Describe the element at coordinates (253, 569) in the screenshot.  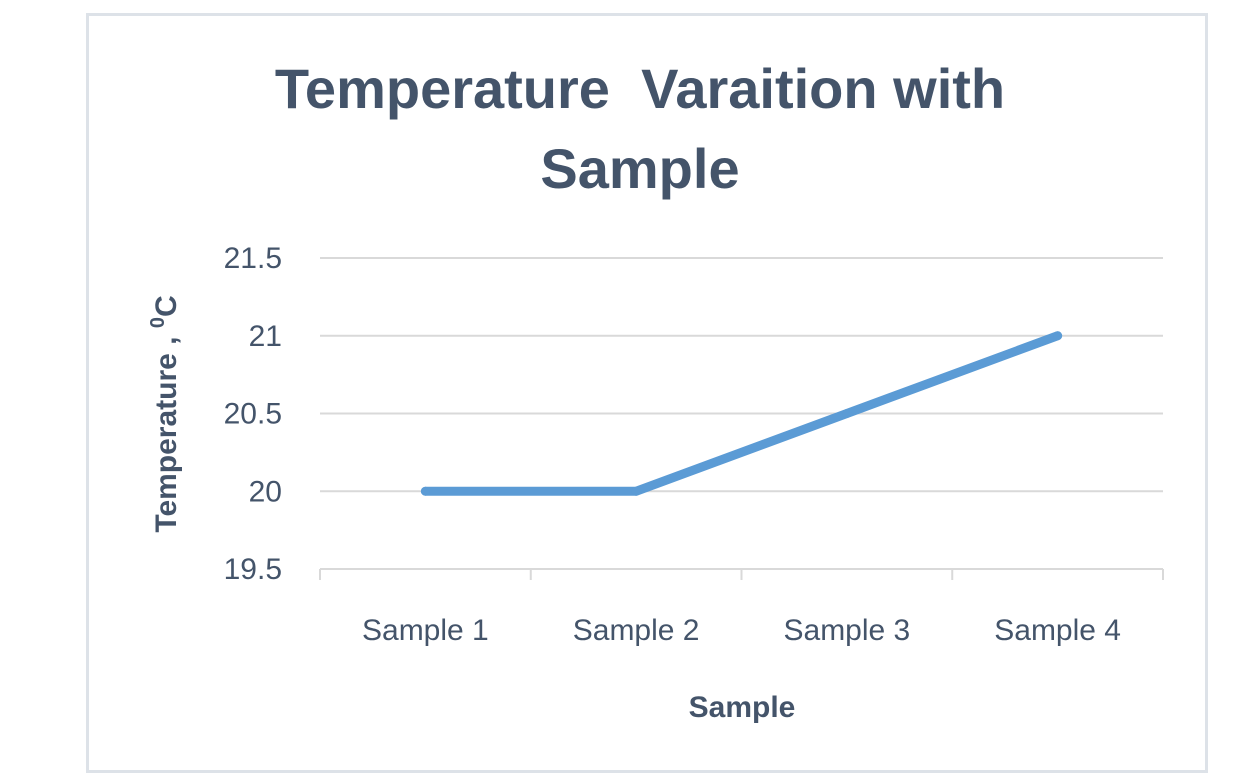
I see `y-tick-label: 19.5` at that location.